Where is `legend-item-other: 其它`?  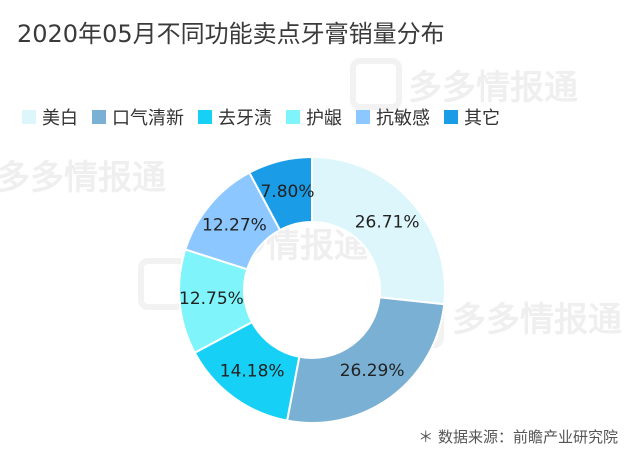
legend-item-other: 其它 is located at coordinates (472, 117).